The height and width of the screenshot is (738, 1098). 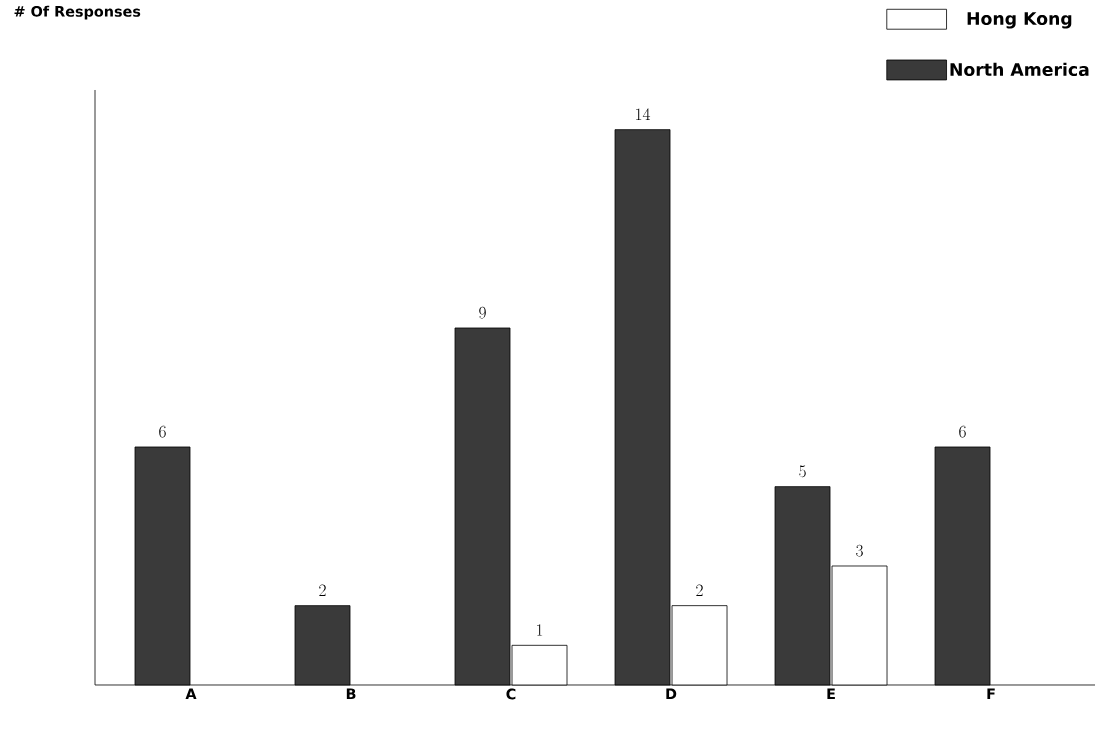 What do you see at coordinates (859, 550) in the screenshot?
I see `data-label: 3` at bounding box center [859, 550].